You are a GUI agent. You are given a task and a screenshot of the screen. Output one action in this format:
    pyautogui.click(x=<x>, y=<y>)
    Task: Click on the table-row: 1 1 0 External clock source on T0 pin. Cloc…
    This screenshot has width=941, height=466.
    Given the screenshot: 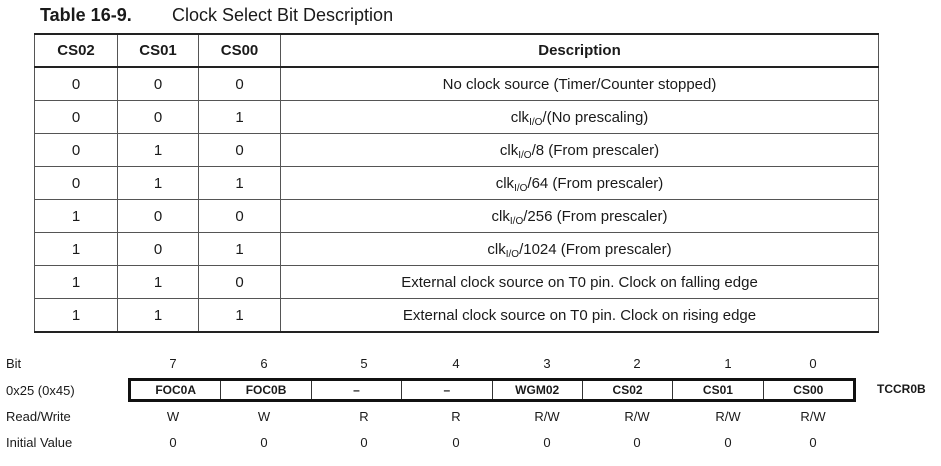 What is the action you would take?
    pyautogui.click(x=456, y=282)
    